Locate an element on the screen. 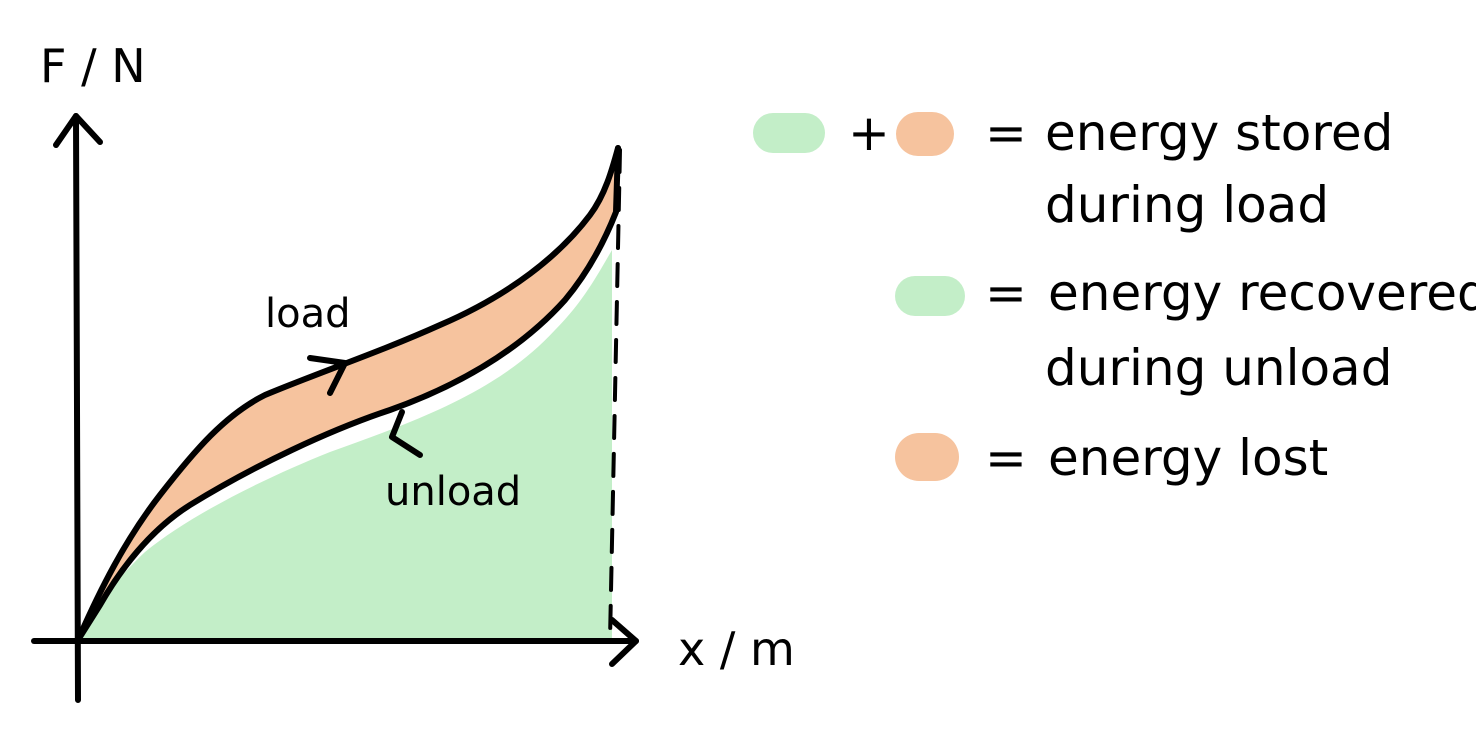 The image size is (1476, 755). legend-equals-stored: = is located at coordinates (1006, 133).